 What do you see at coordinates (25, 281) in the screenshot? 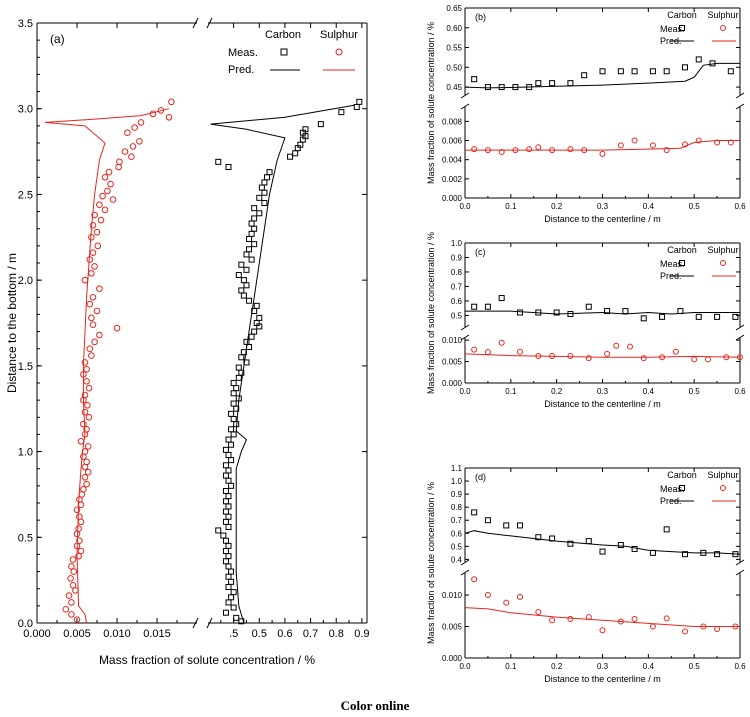
I see `y-tick-label: 2.0` at bounding box center [25, 281].